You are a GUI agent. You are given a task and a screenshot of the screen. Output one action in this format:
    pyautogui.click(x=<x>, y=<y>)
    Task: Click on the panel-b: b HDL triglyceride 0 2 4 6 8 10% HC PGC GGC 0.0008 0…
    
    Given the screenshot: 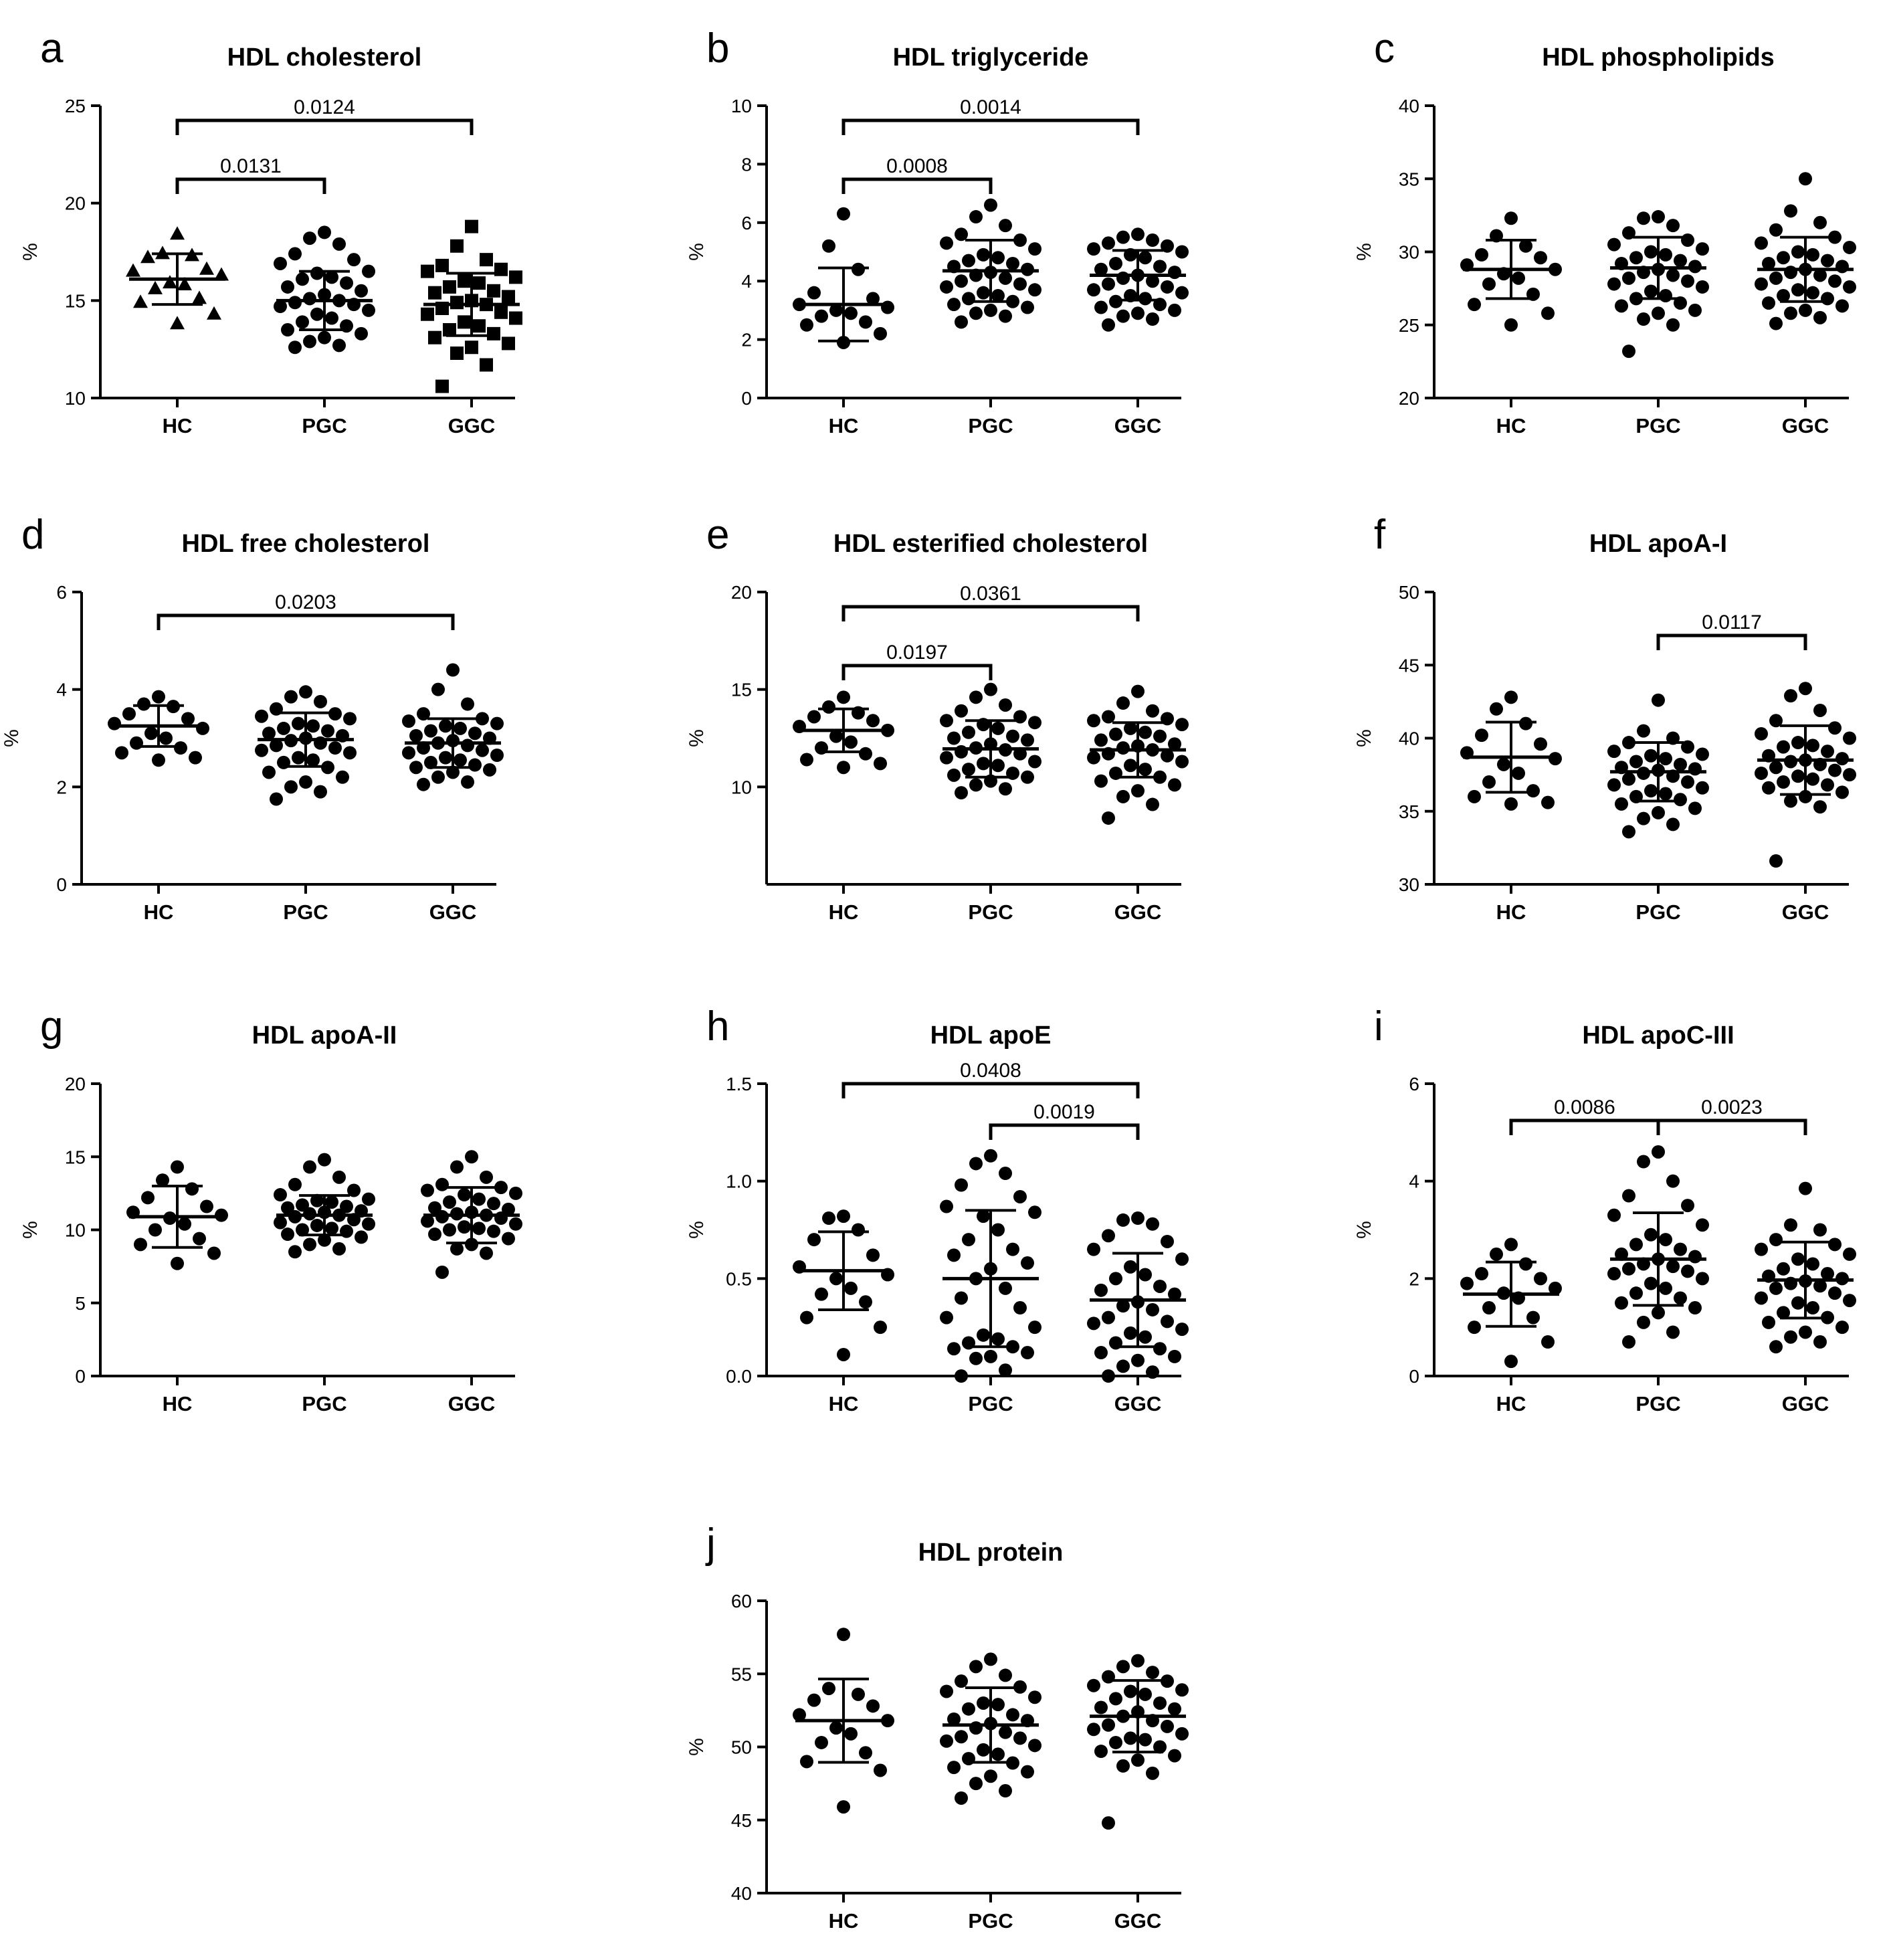 What is the action you would take?
    pyautogui.click(x=937, y=231)
    